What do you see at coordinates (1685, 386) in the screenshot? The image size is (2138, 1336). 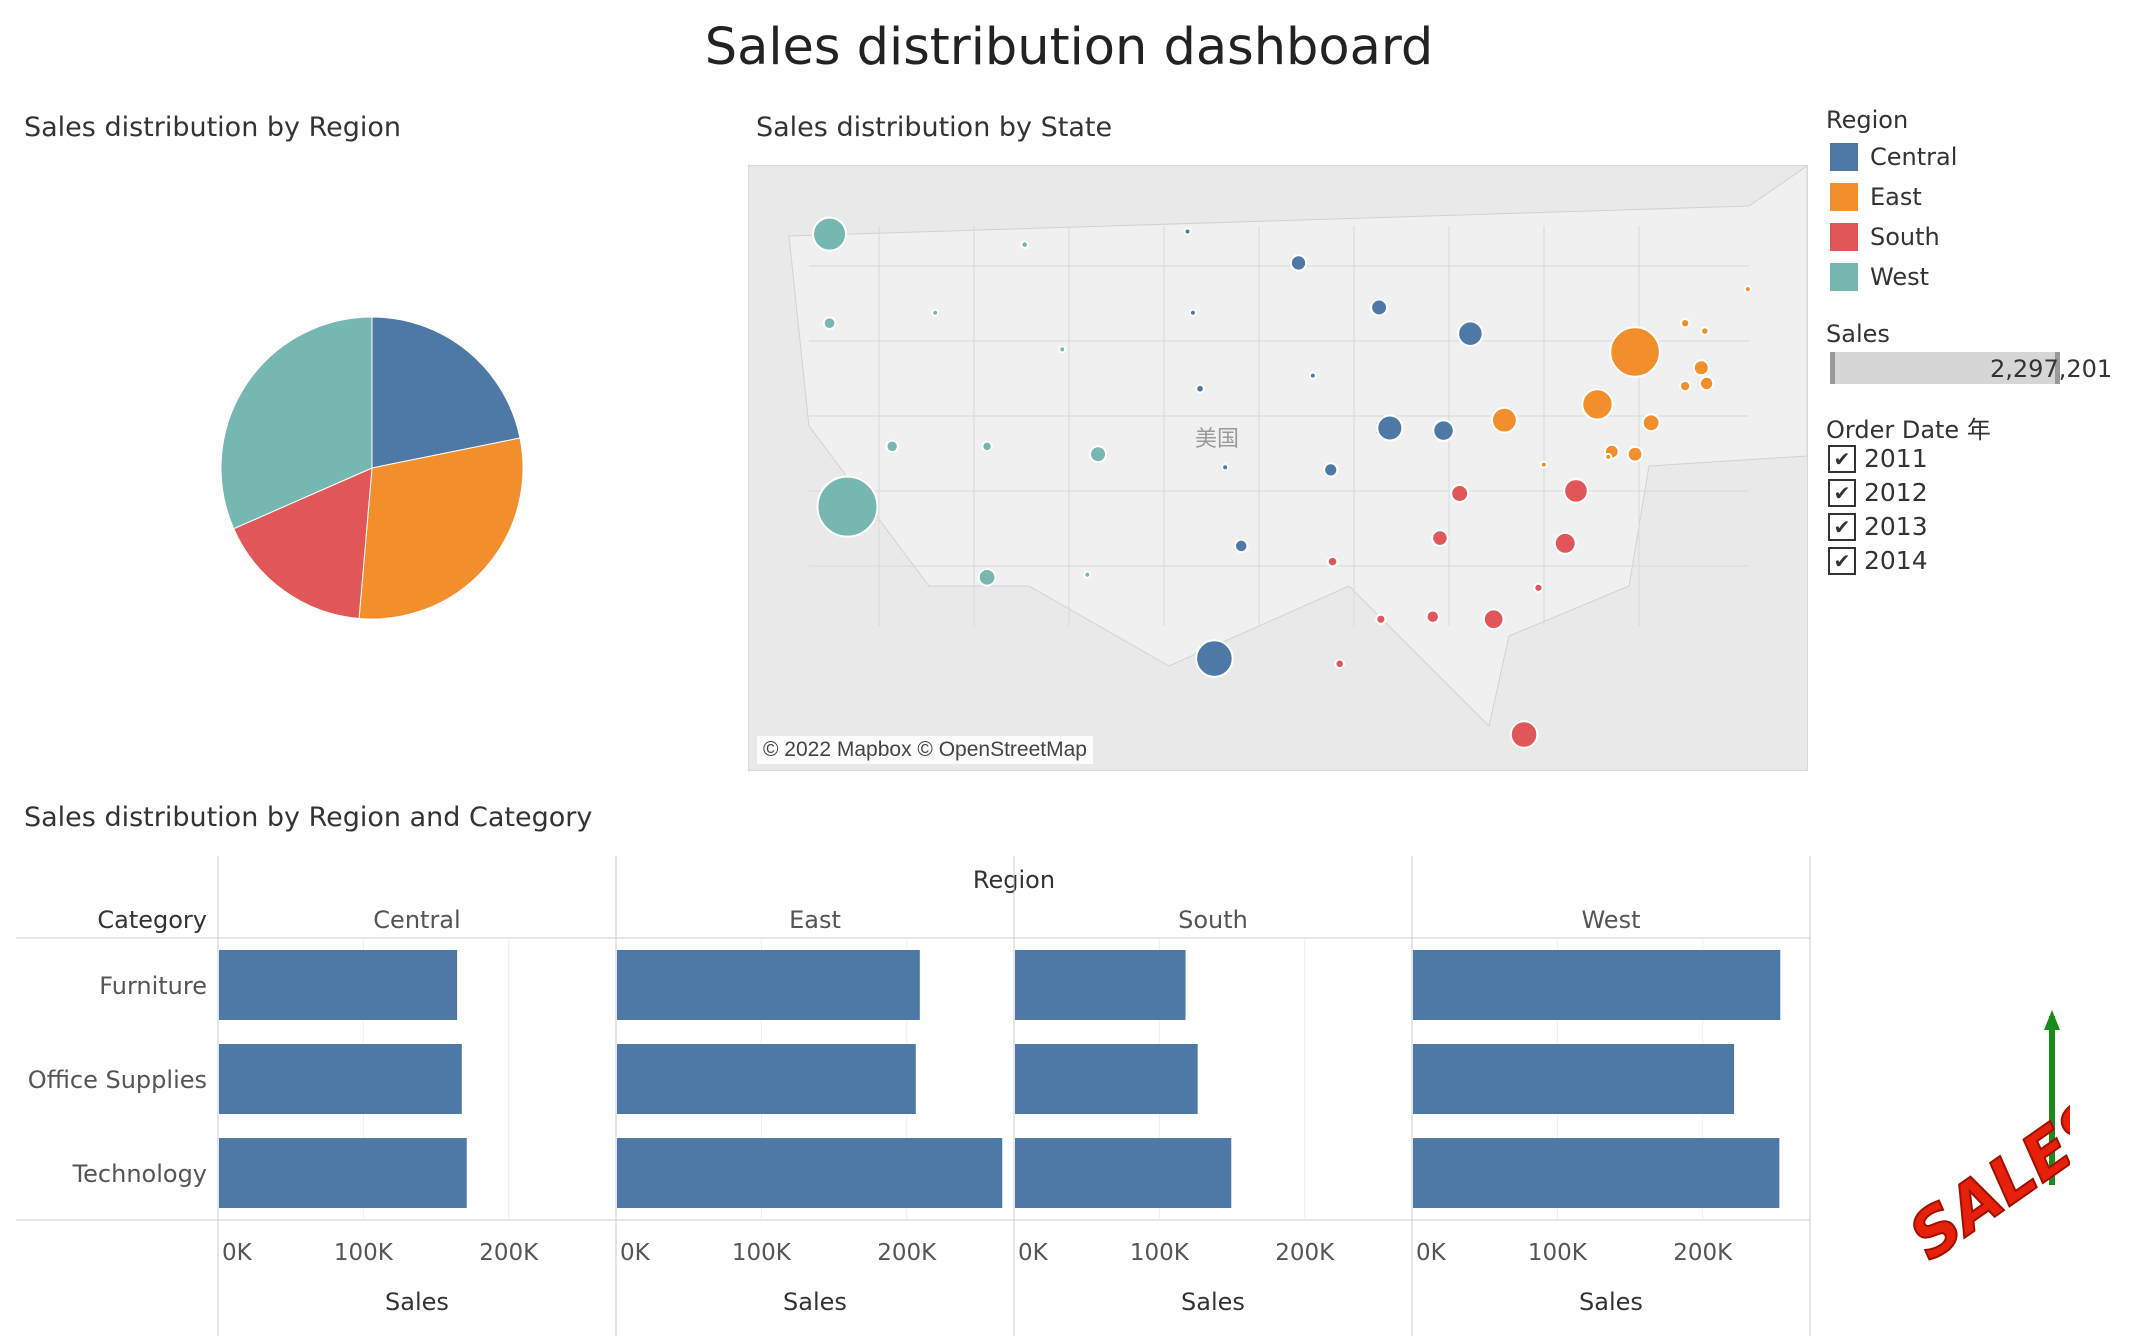 I see `map-point-connecticut` at bounding box center [1685, 386].